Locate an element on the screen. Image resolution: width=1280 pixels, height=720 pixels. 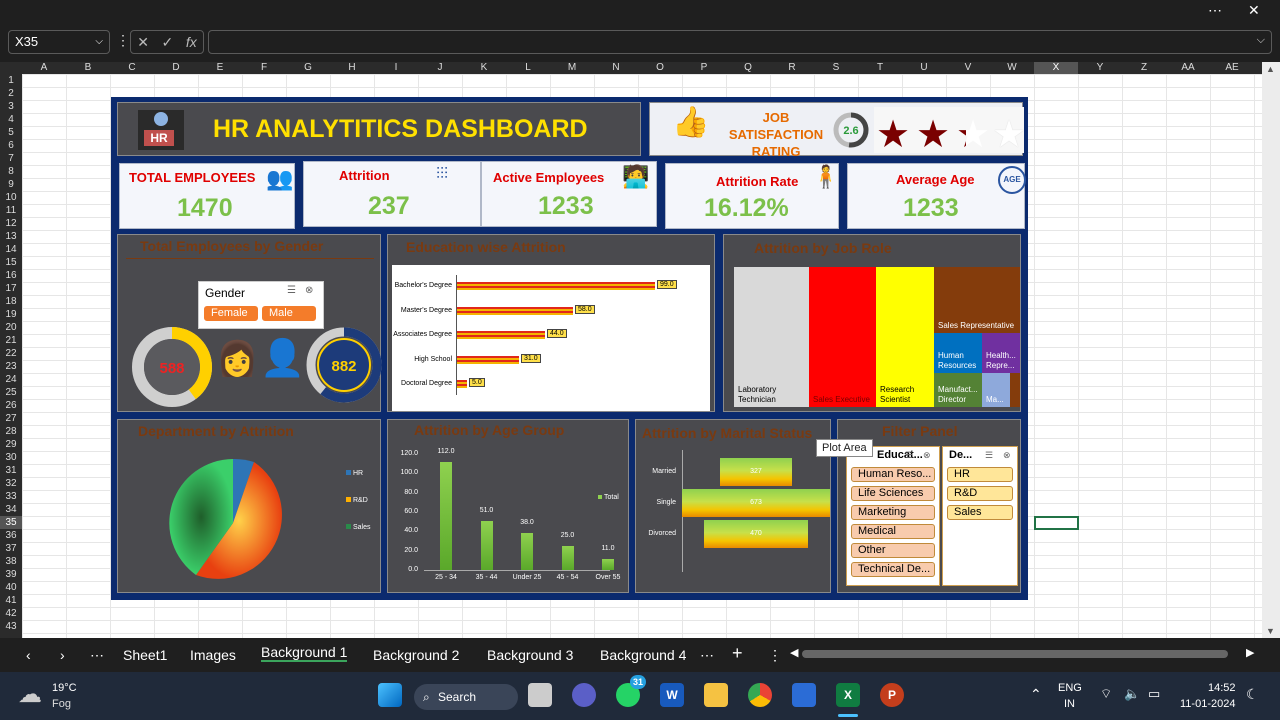
column-header-cell: J is located at coordinates (440, 67).